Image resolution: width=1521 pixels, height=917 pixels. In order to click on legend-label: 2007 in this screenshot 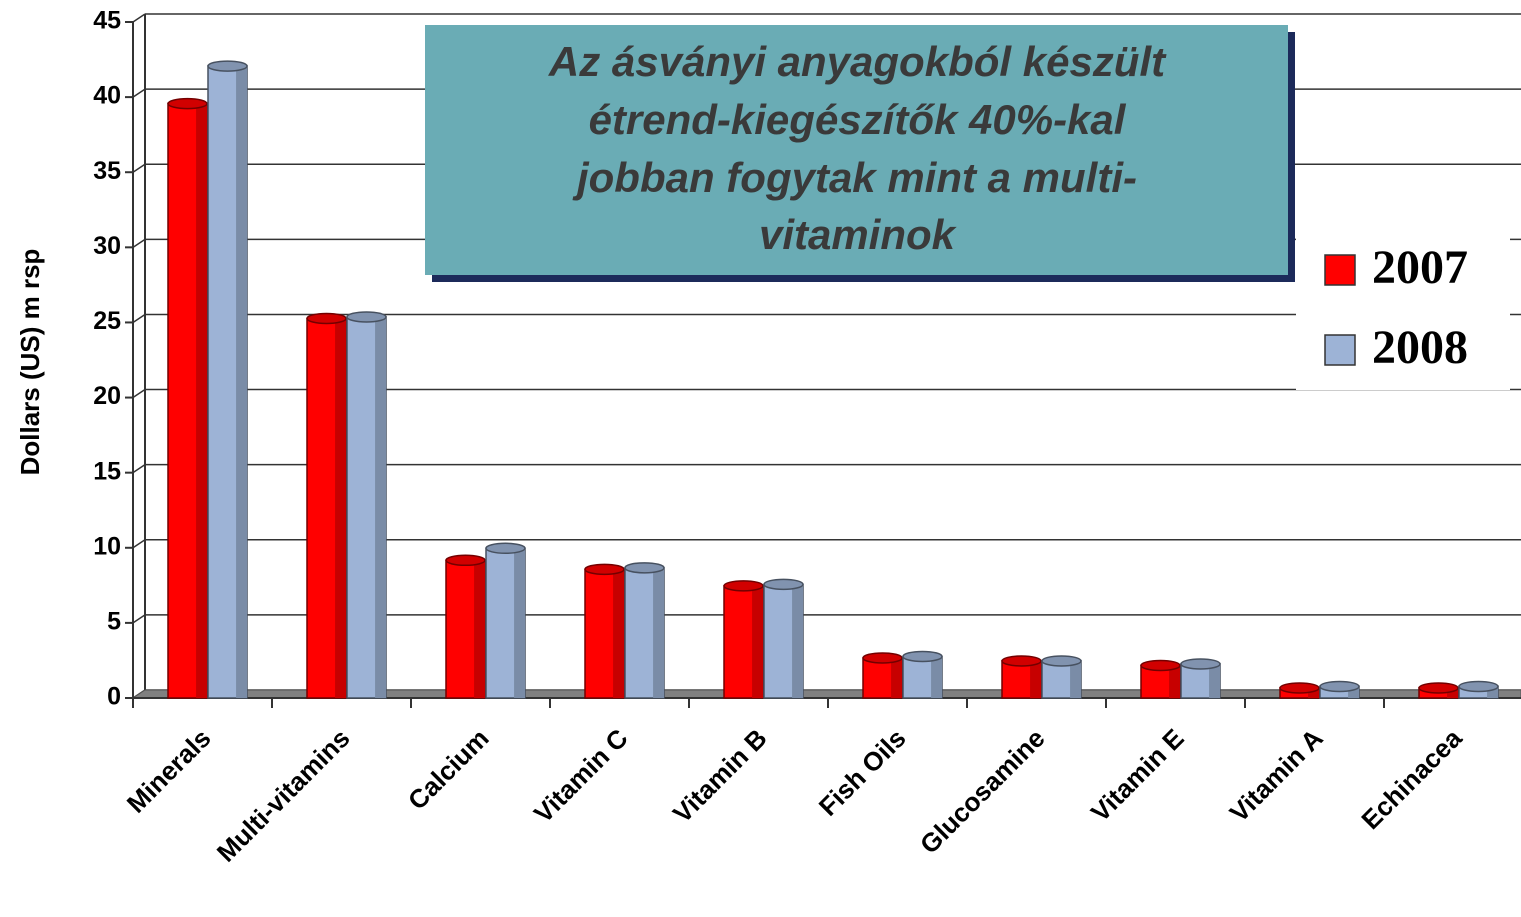, I will do `click(1420, 267)`.